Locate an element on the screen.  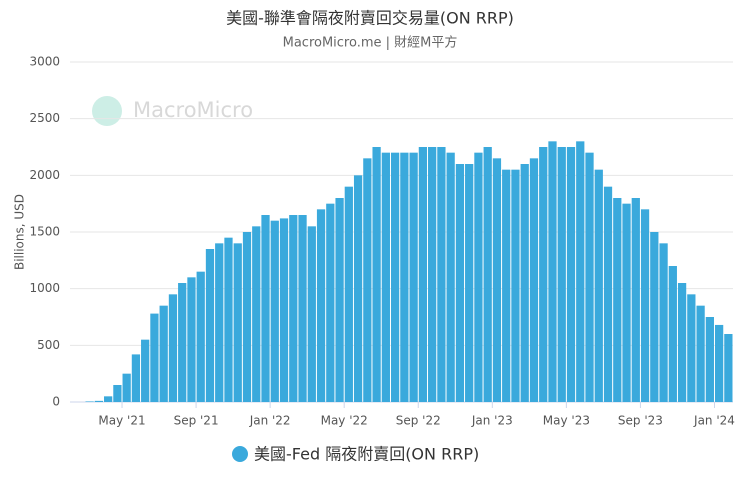
watermark-logo is located at coordinates (107, 111).